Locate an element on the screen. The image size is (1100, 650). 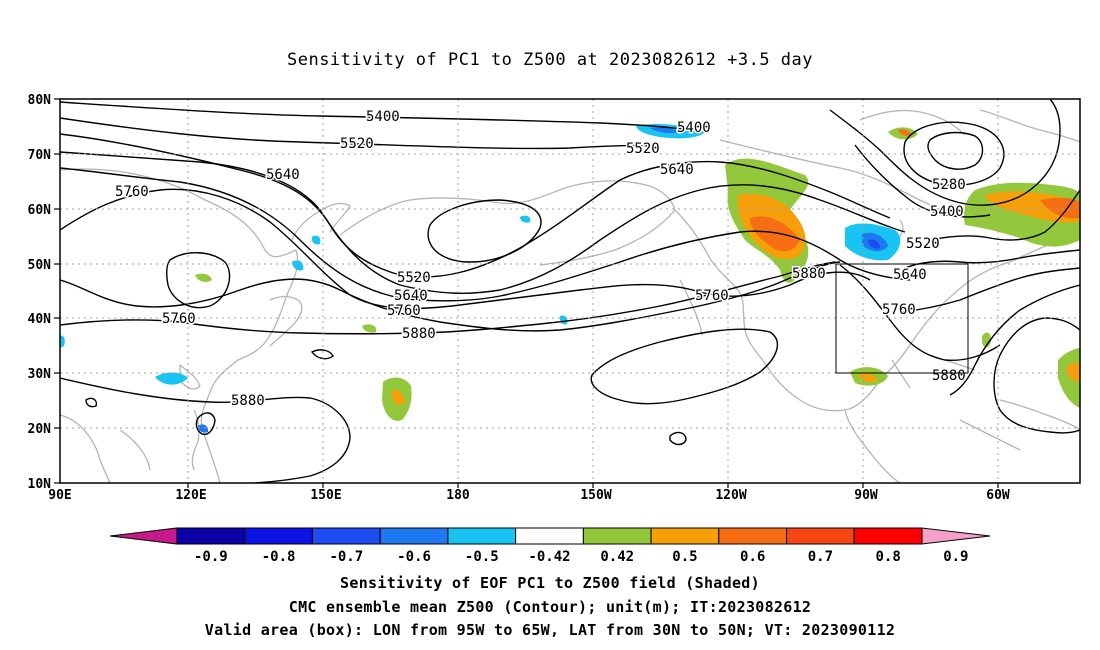
lon-label: 120W is located at coordinates (730, 495).